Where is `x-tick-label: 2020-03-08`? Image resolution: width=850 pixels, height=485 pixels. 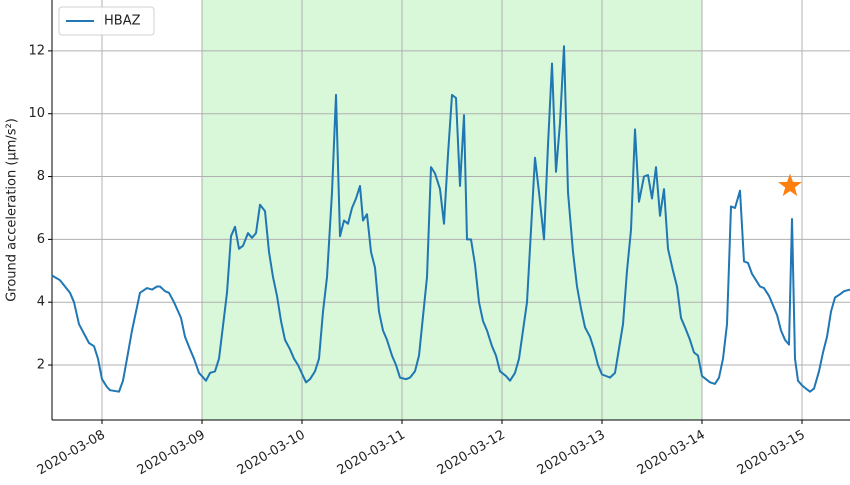 x-tick-label: 2020-03-08 is located at coordinates (71, 453).